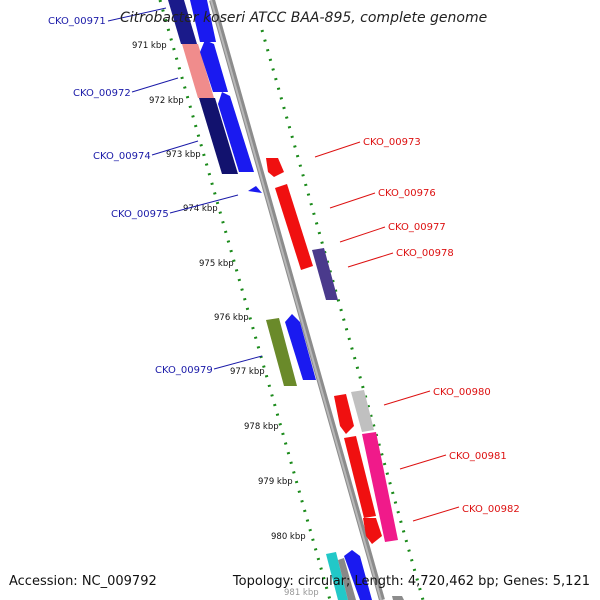  I want to click on gene-label-cko-00974: CKO_00974, so click(122, 156).